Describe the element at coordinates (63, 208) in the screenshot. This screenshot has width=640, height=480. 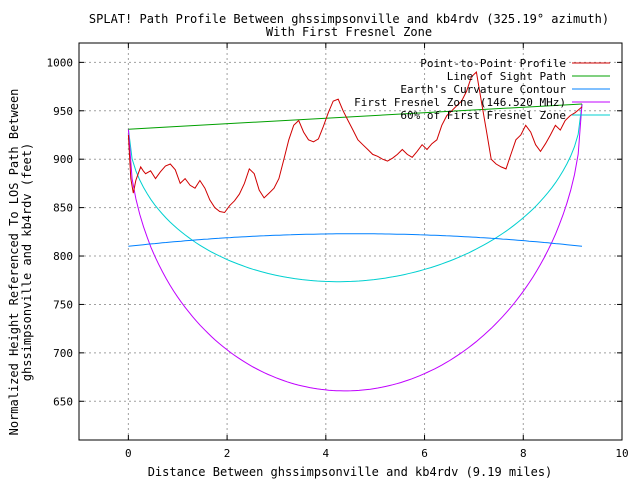
I see `y-tick-label: 850` at that location.